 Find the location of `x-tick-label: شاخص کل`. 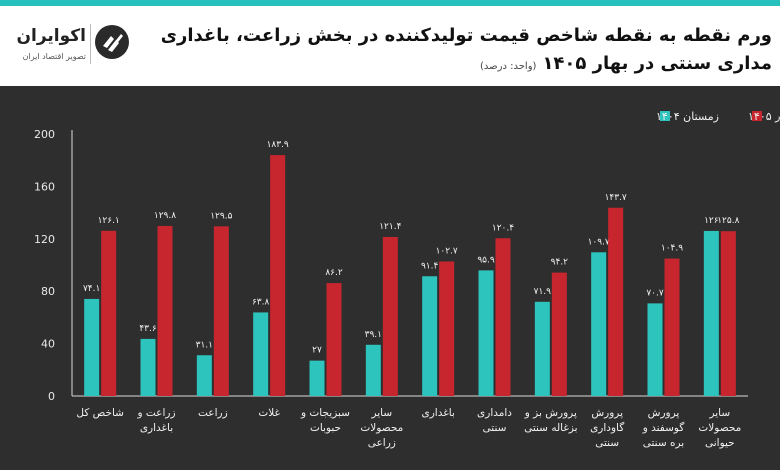

x-tick-label: شاخص کل is located at coordinates (100, 413).